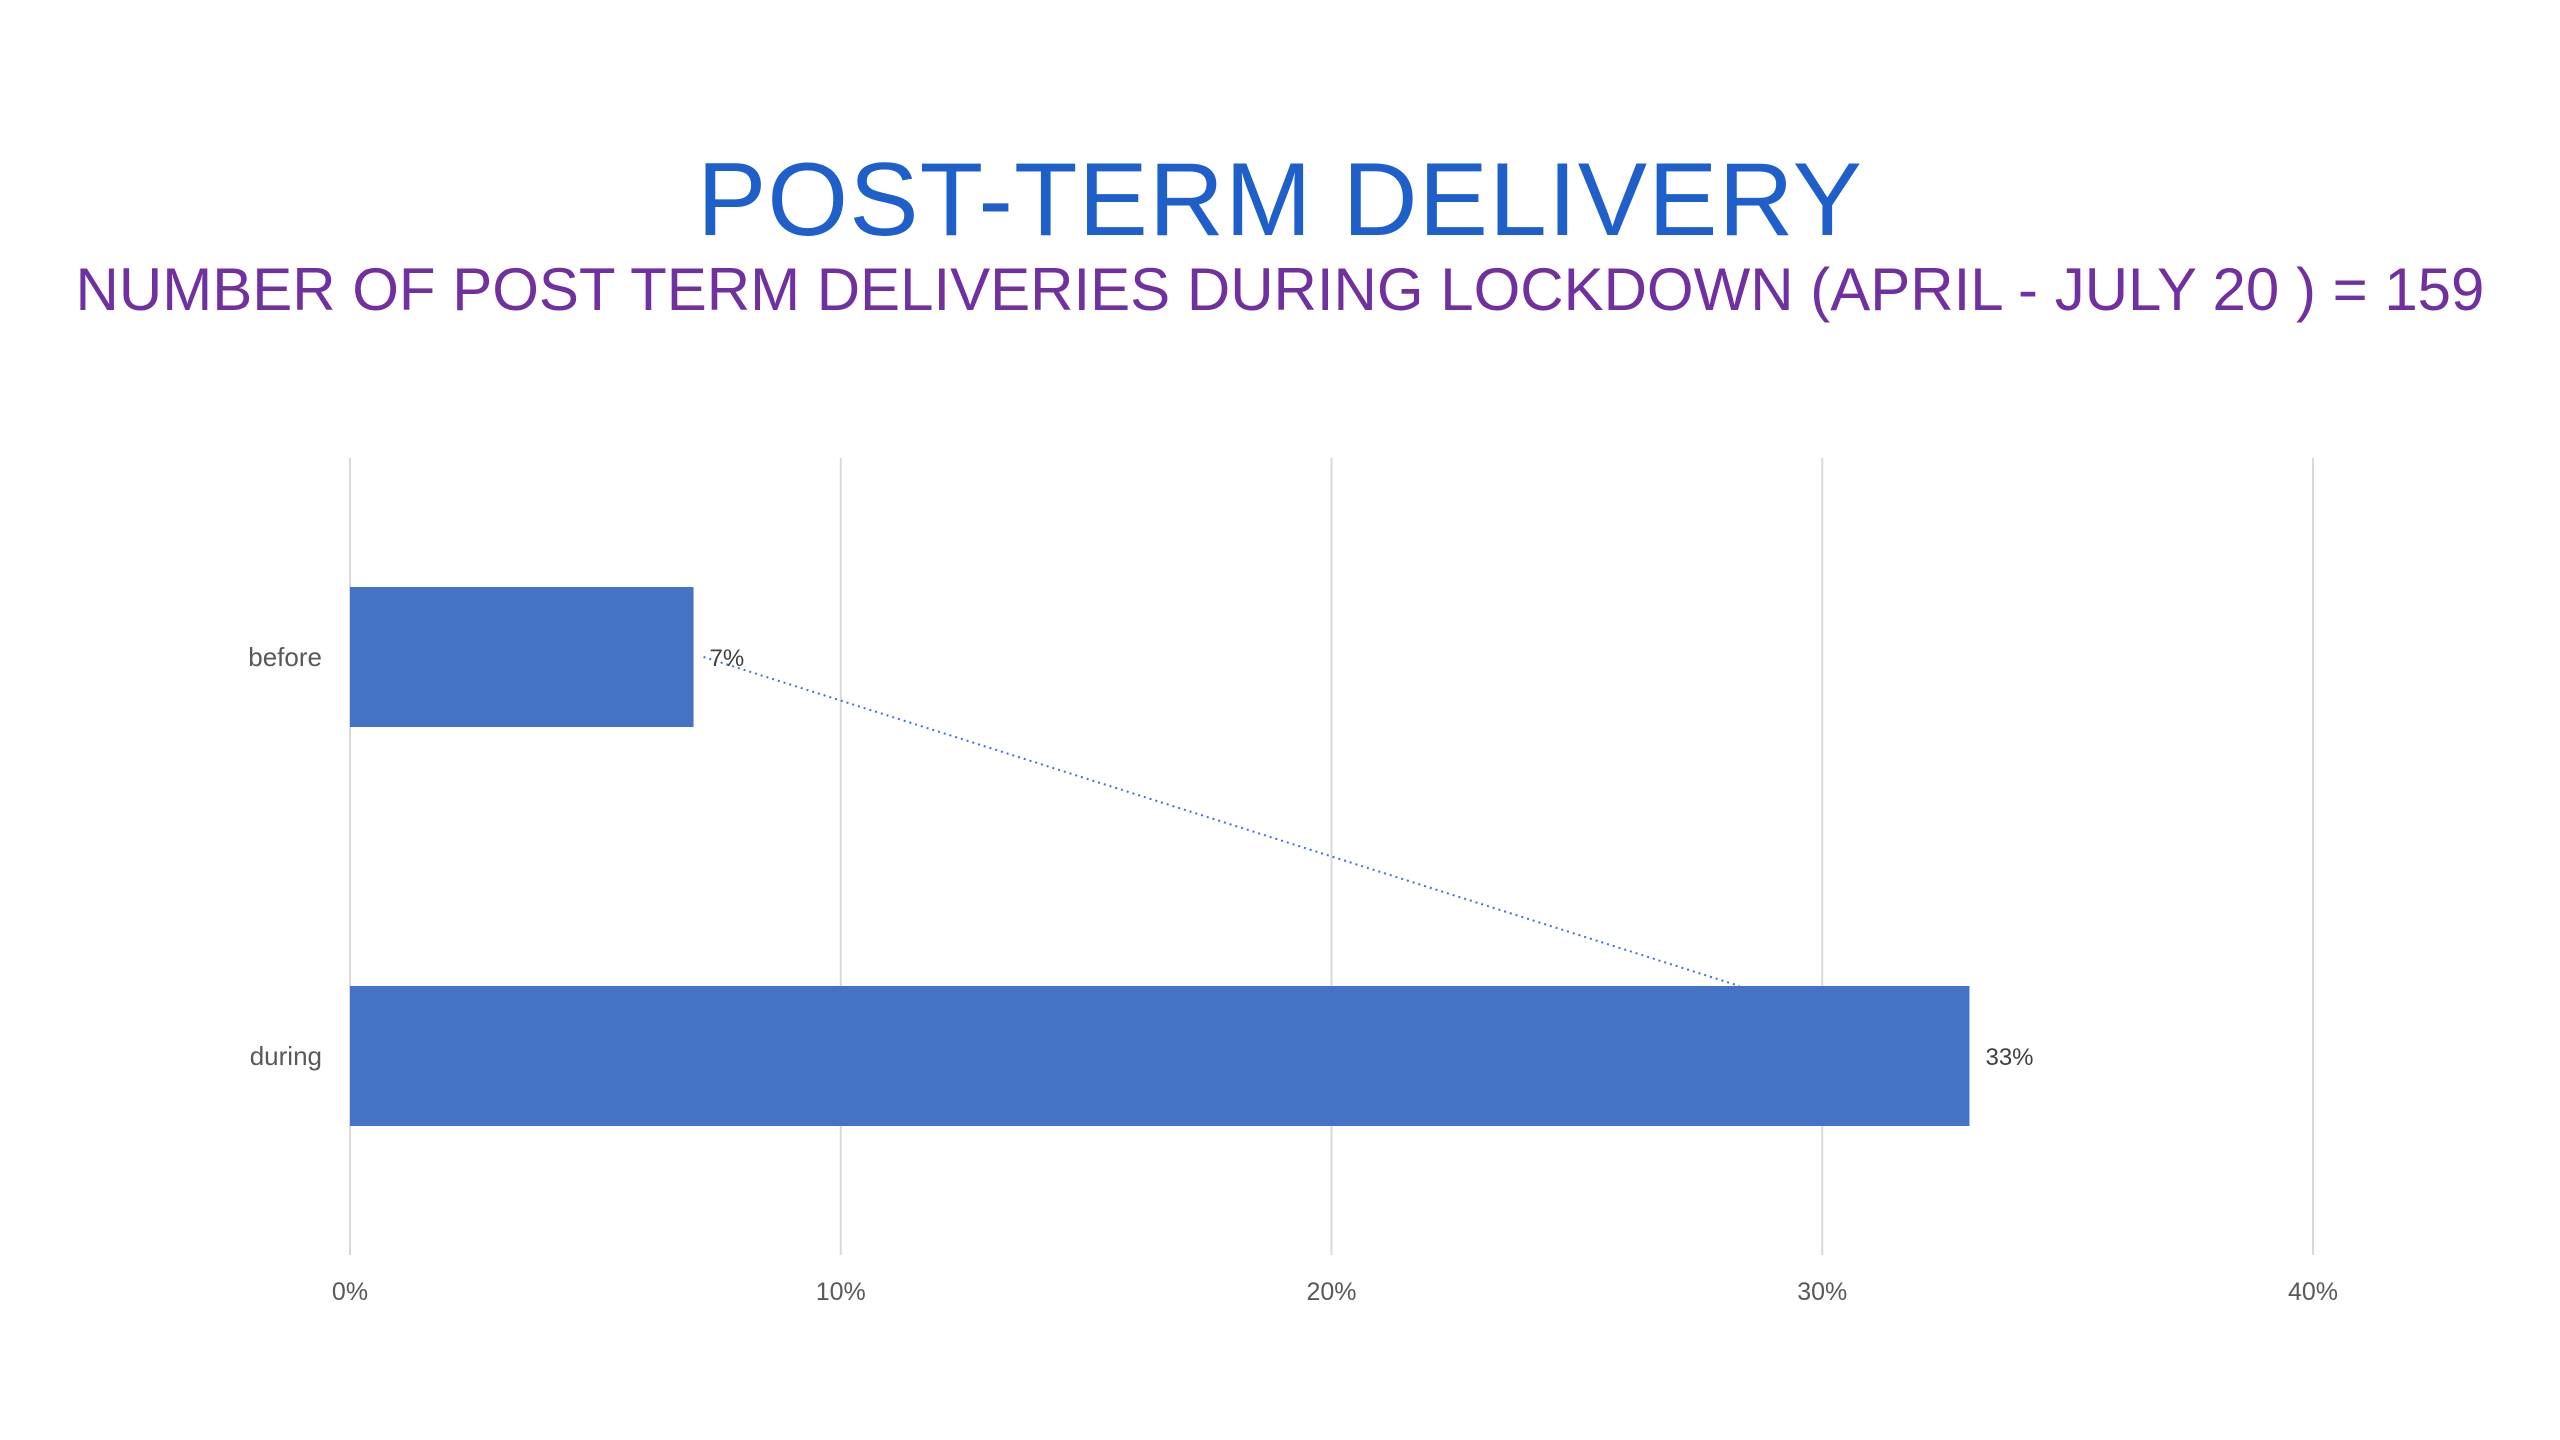  Describe the element at coordinates (286, 1056) in the screenshot. I see `category-label: during` at that location.